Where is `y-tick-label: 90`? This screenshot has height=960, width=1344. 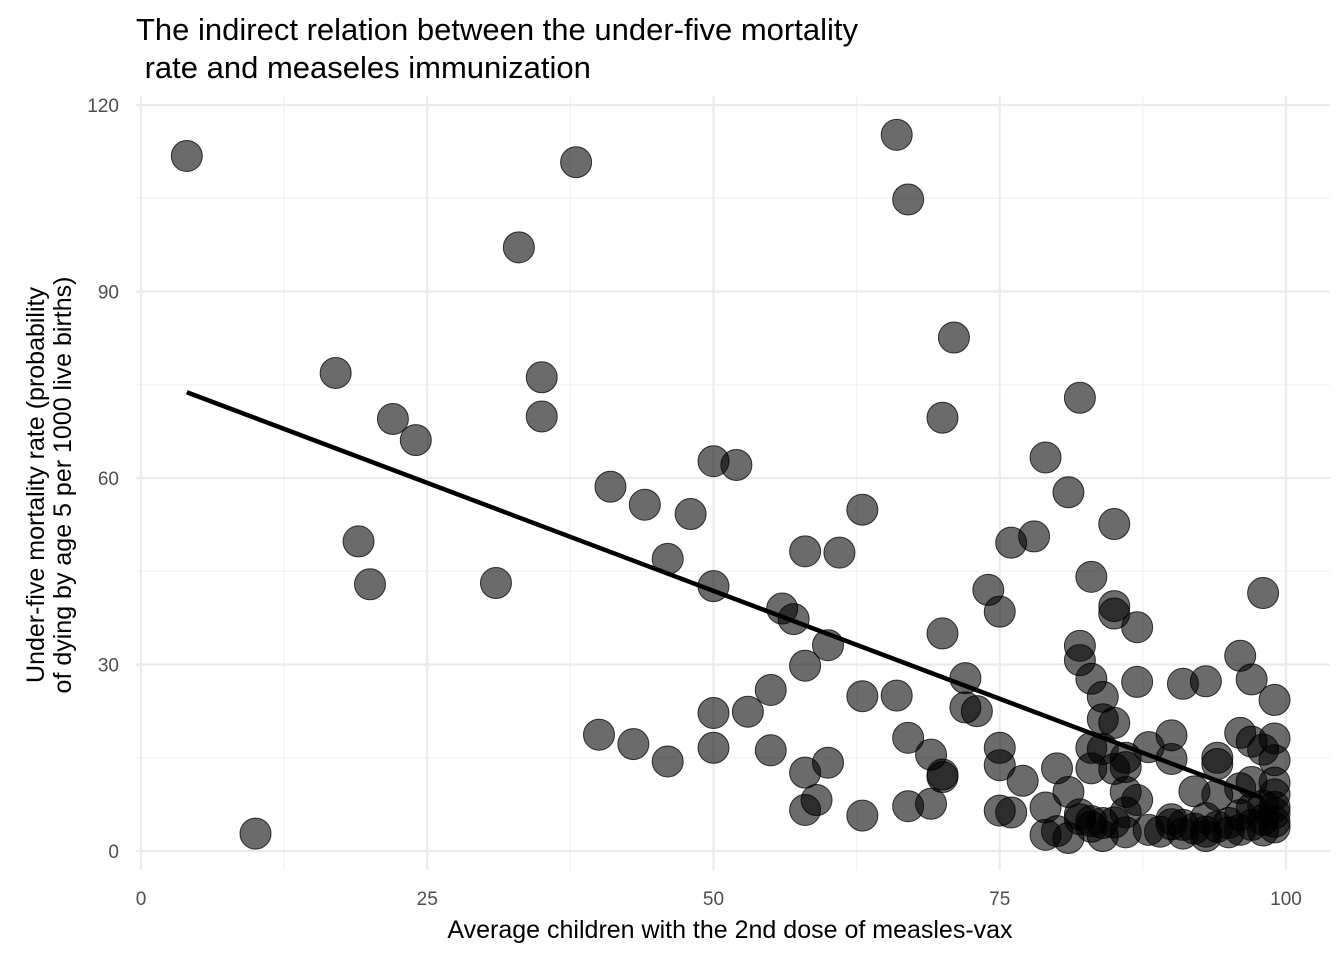 y-tick-label: 90 is located at coordinates (108, 293).